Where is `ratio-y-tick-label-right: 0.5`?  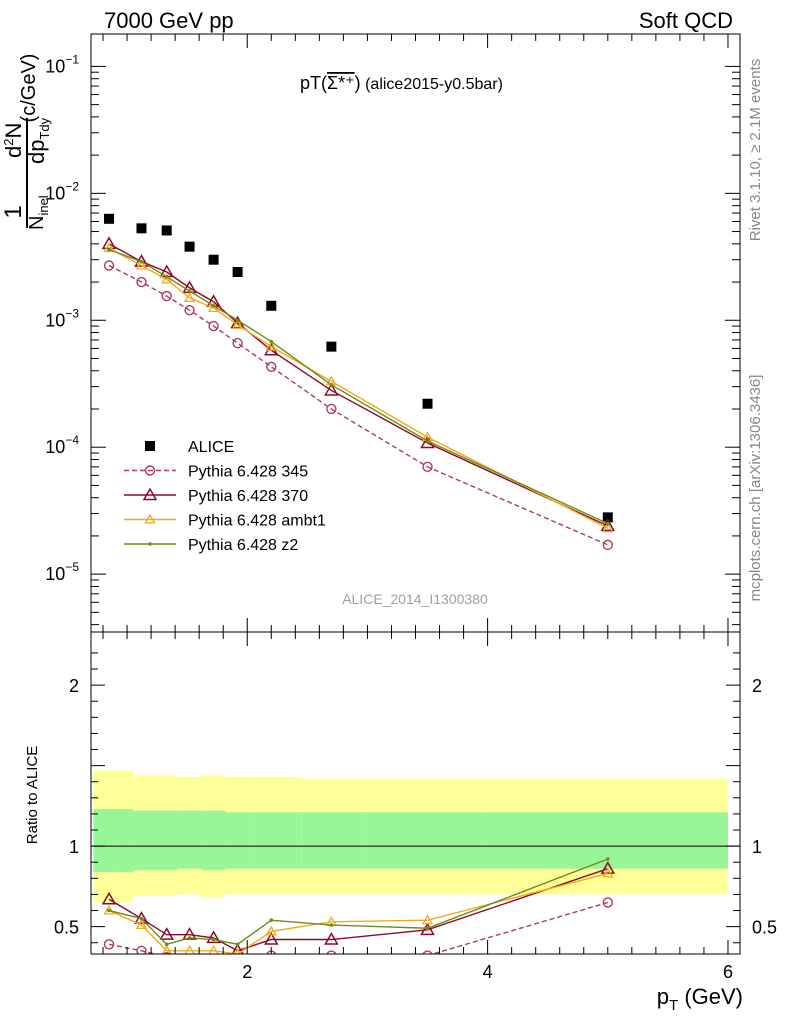
ratio-y-tick-label-right: 0.5 is located at coordinates (764, 928).